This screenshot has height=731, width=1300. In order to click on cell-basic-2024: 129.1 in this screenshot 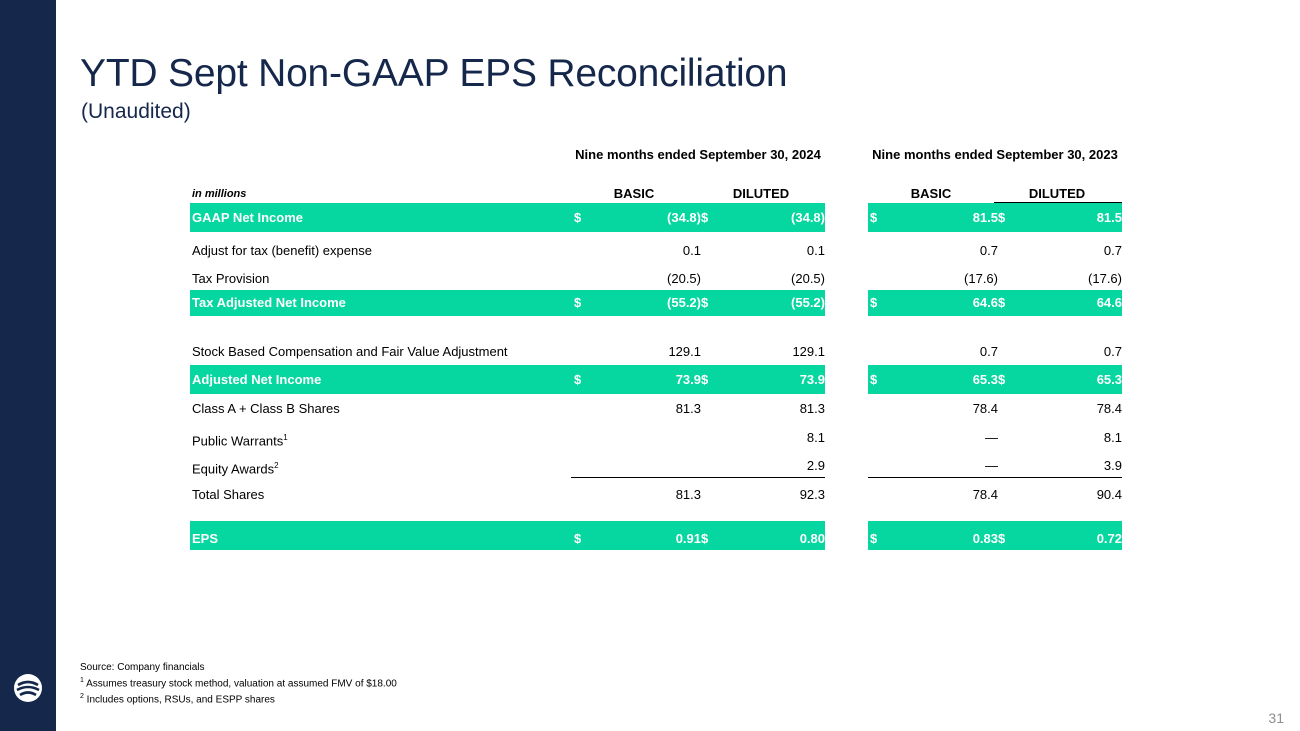, I will do `click(684, 351)`.